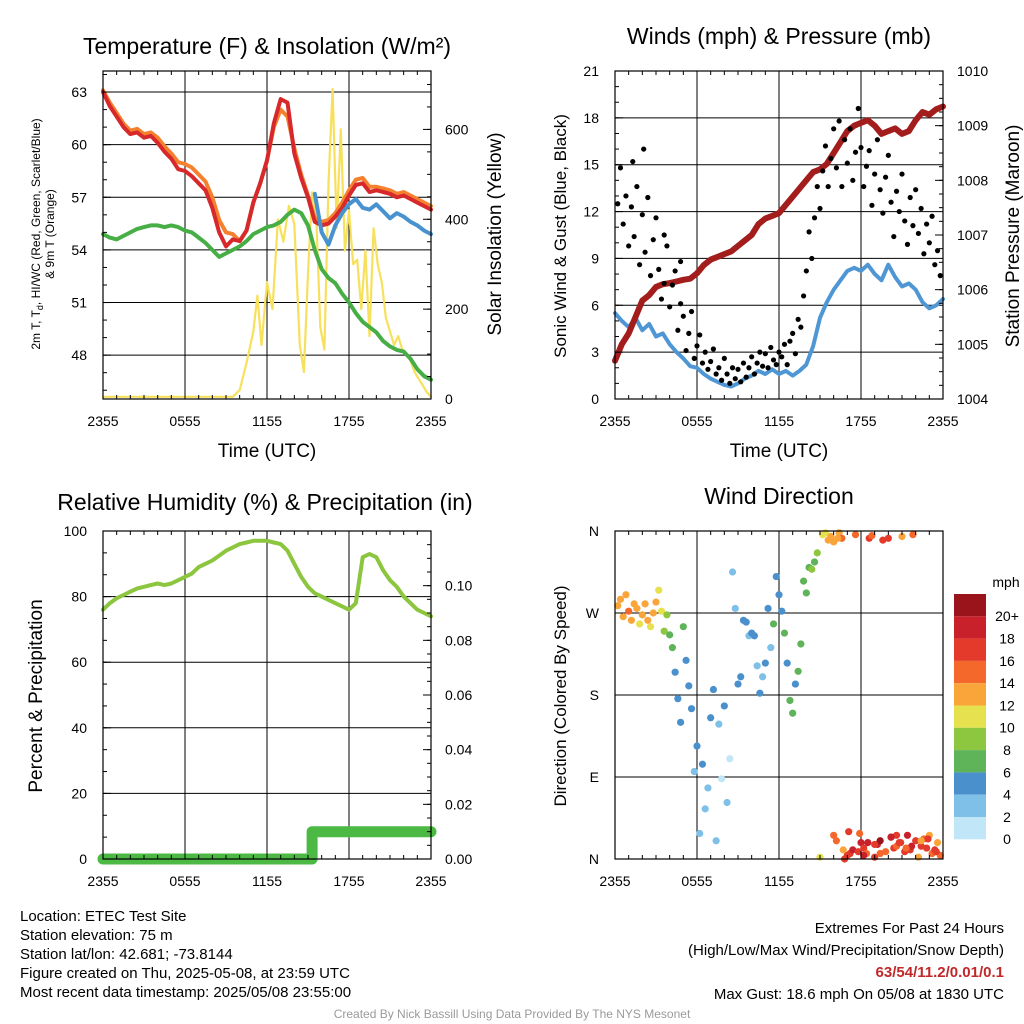  What do you see at coordinates (1007, 705) in the screenshot?
I see `speed-legend-label: 12` at bounding box center [1007, 705].